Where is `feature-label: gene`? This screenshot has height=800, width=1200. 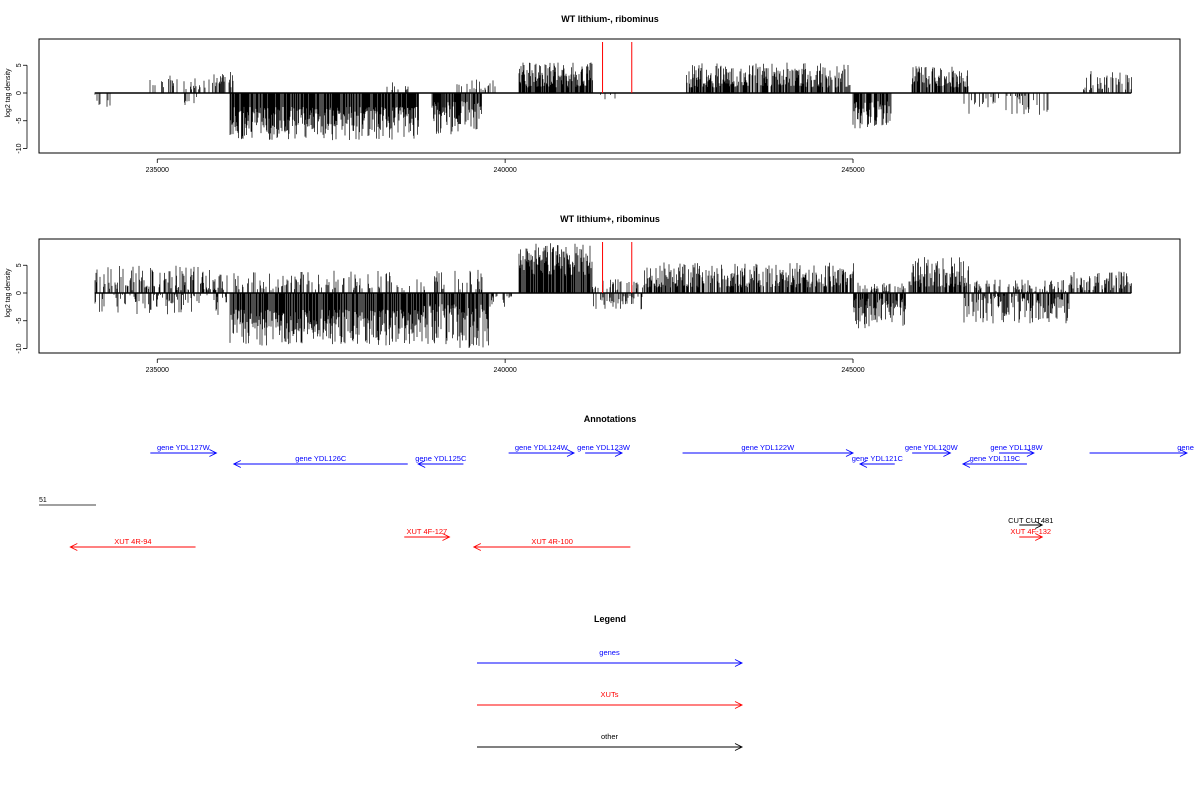
feature-label: gene is located at coordinates (1185, 447).